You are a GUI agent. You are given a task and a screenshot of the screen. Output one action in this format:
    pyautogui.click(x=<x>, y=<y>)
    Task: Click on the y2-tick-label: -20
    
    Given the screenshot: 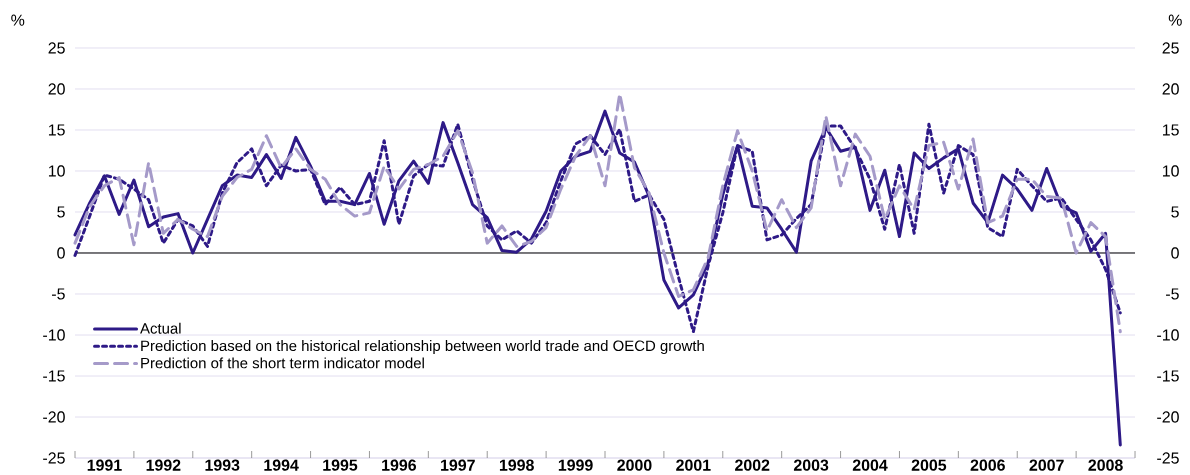 What is the action you would take?
    pyautogui.click(x=1168, y=417)
    